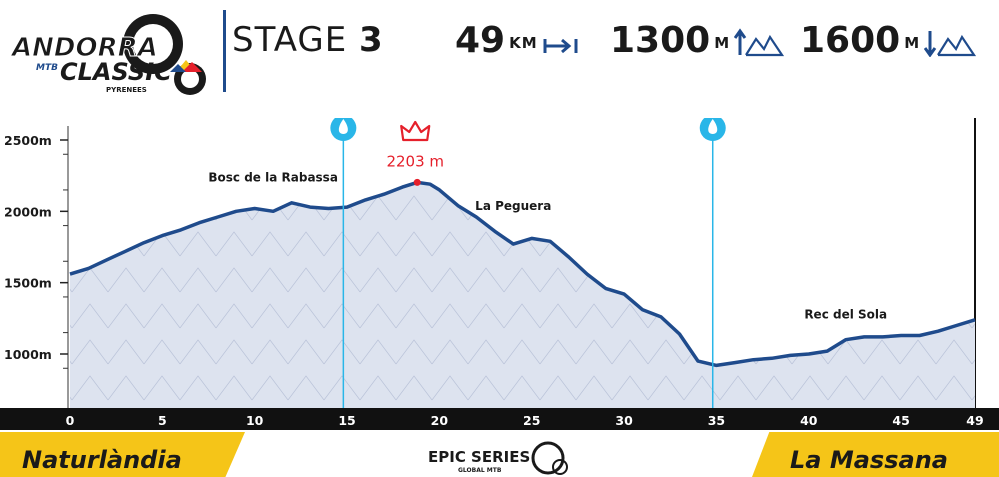  I want to click on ascent-value: 1300, so click(660, 40).